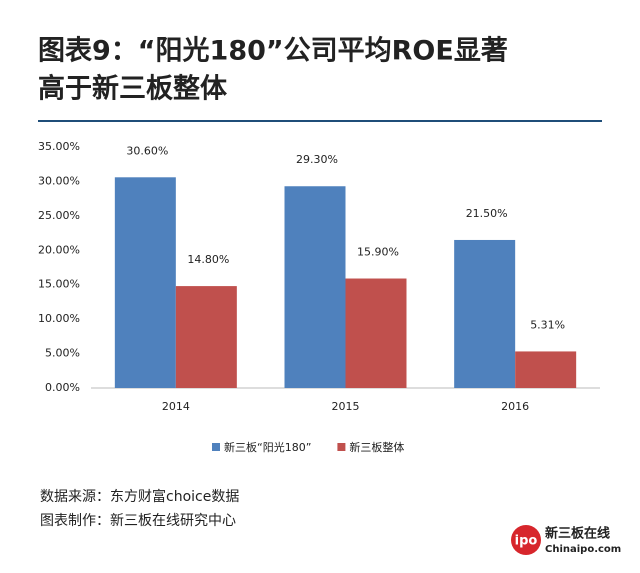 This screenshot has height=573, width=640. Describe the element at coordinates (133, 89) in the screenshot. I see `chart-title: 高于新三板整体` at that location.